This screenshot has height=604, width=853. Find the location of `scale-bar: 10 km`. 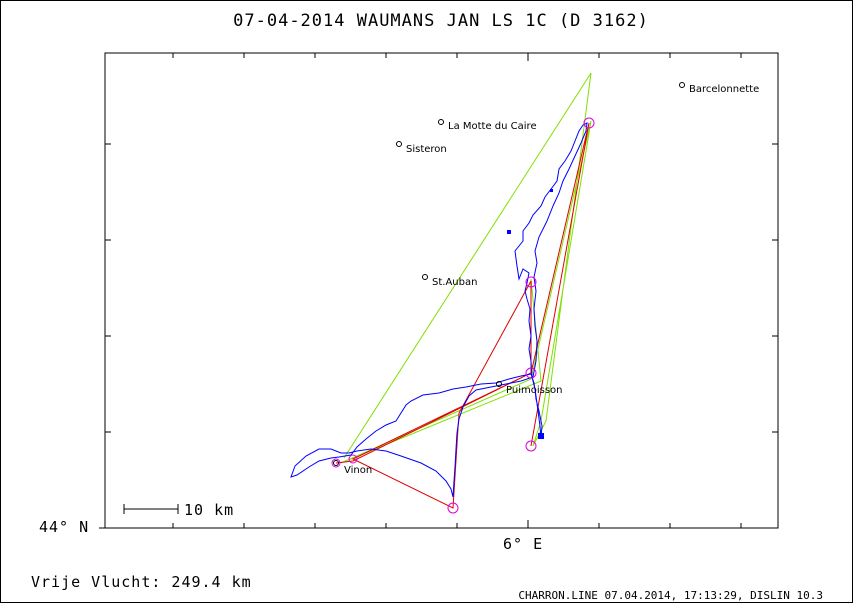

scale-bar: 10 km is located at coordinates (178, 510).